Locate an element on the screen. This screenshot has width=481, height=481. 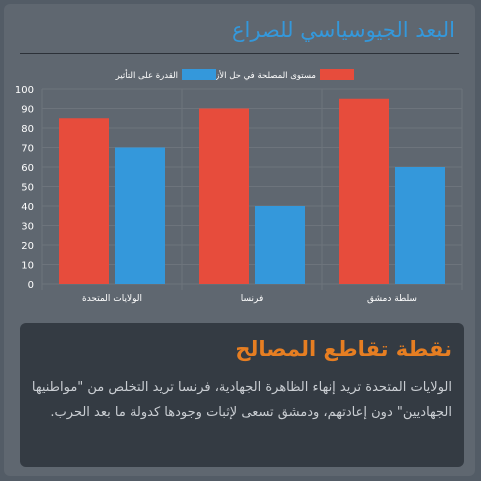
y-axis-ticks: 0 10 20 30 40 50 60 70 80 90 100 is located at coordinates (24, 188).